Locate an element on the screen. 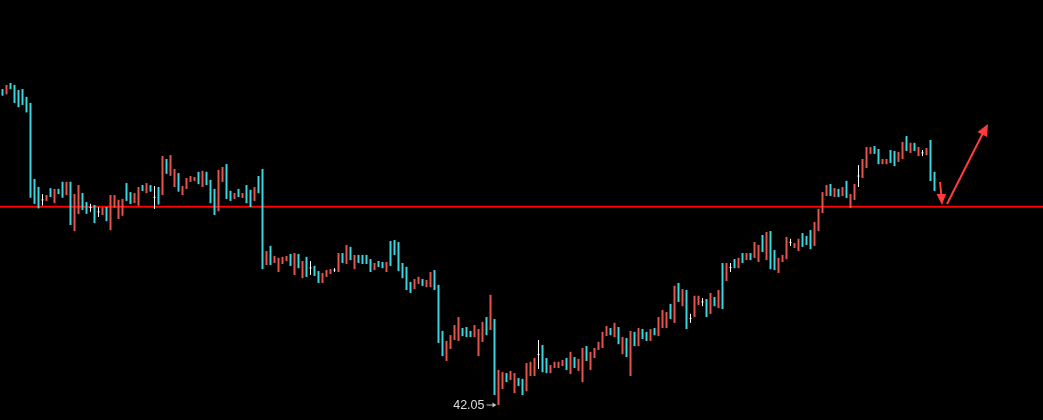 The height and width of the screenshot is (420, 1043). annotation: 42.05 is located at coordinates (469, 405).